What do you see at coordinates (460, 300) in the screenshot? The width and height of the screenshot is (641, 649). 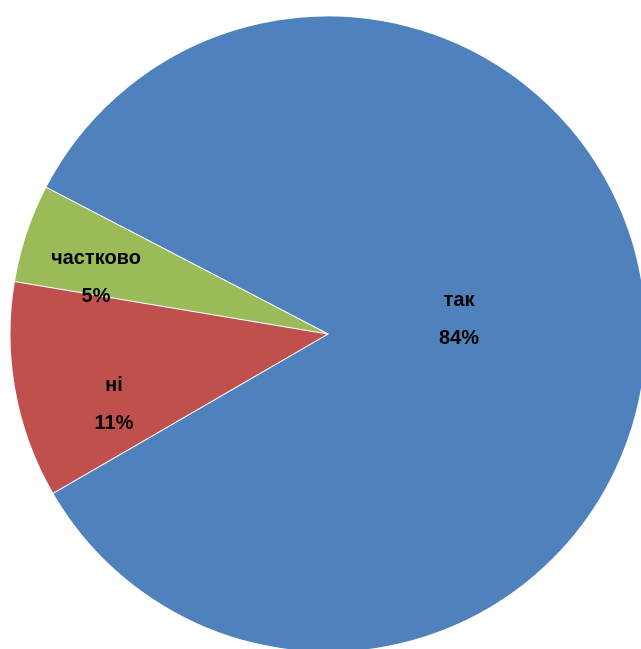 I see `slice-category-label: так` at bounding box center [460, 300].